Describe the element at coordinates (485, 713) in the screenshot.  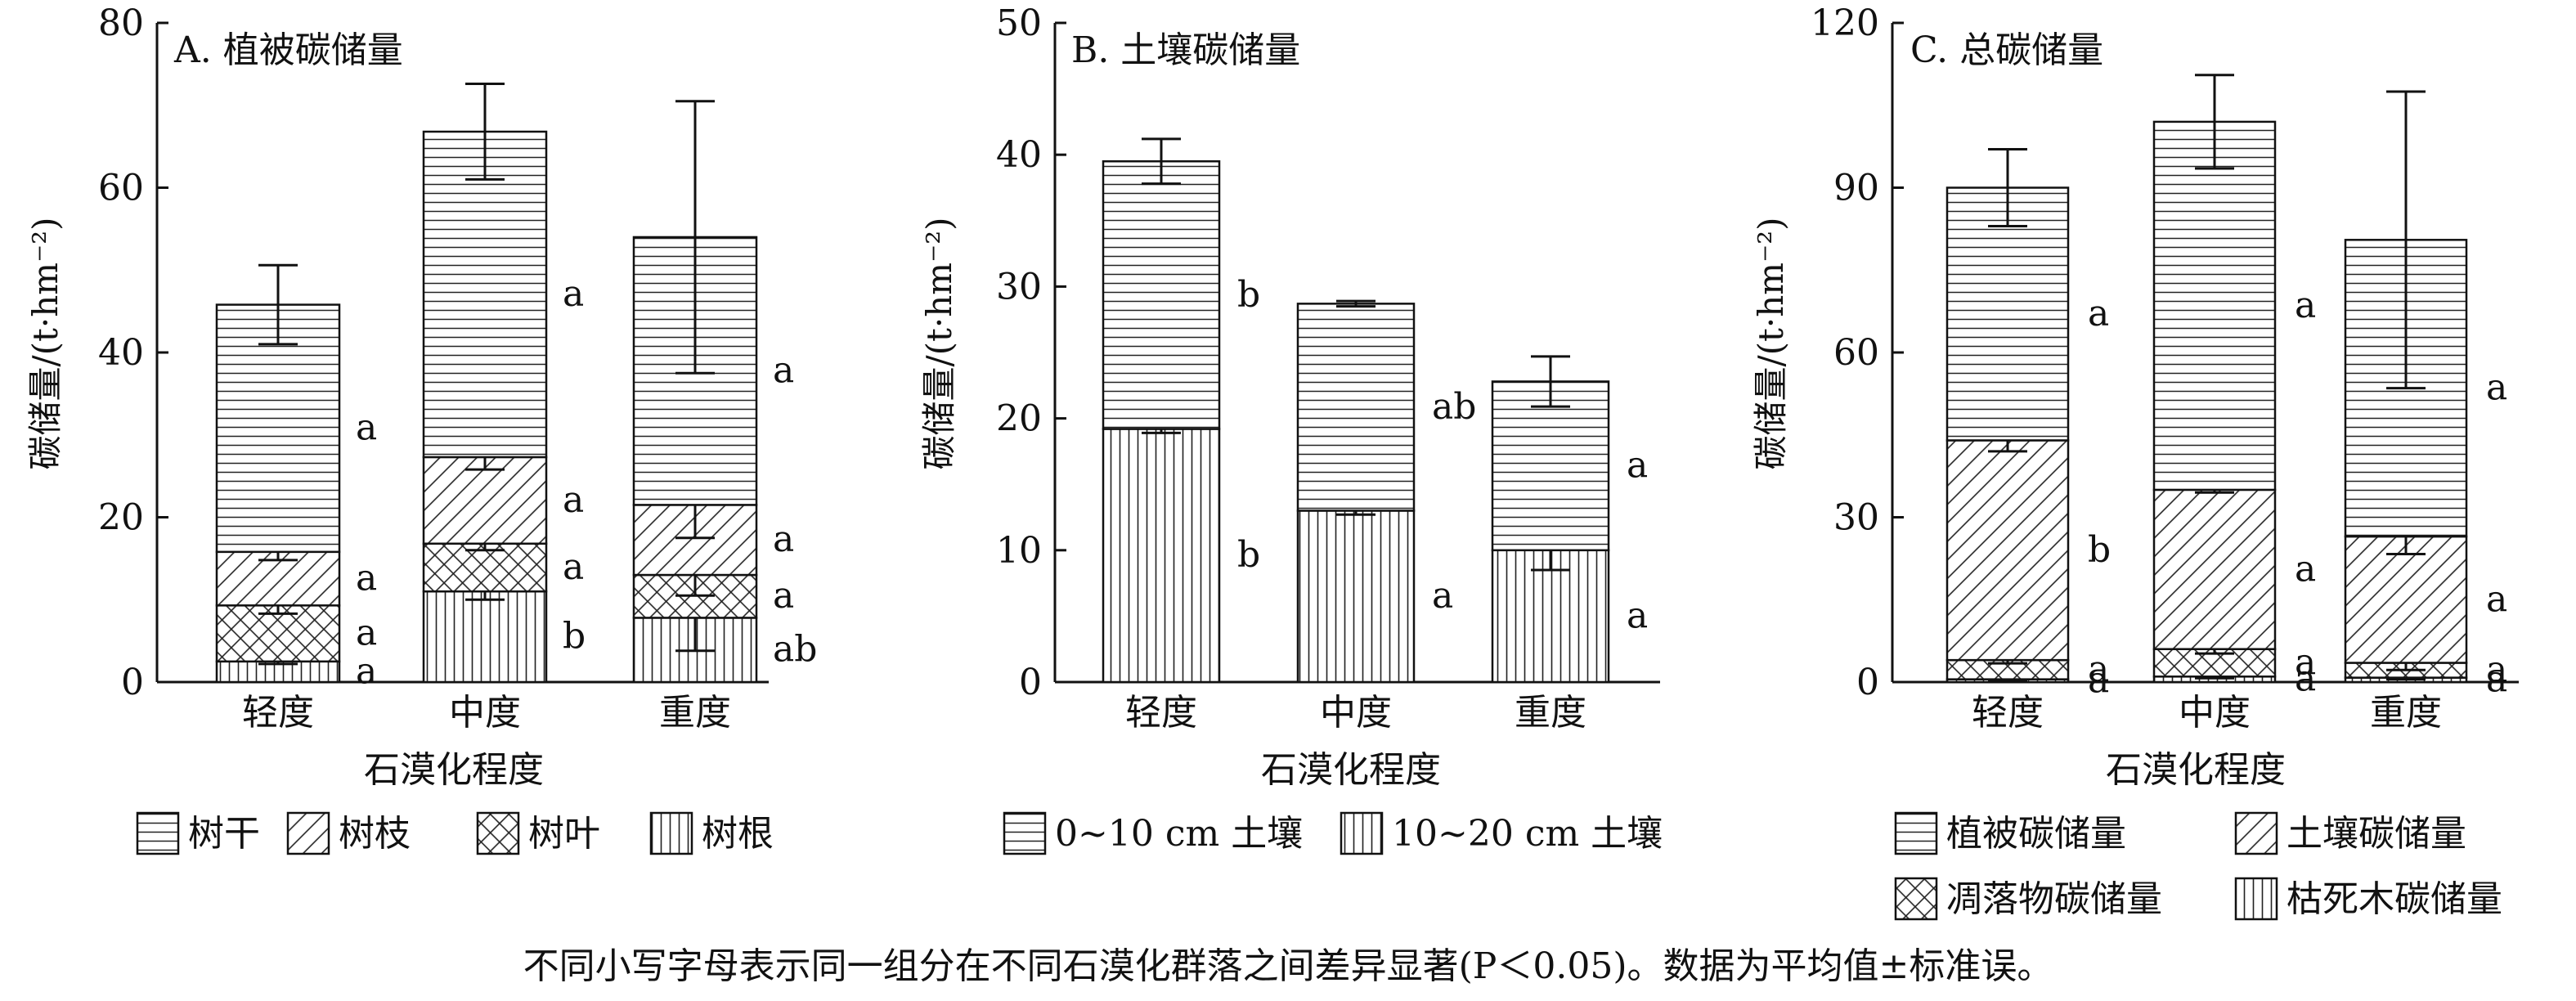
I see `panel-a-x-tick-label: 中度` at that location.